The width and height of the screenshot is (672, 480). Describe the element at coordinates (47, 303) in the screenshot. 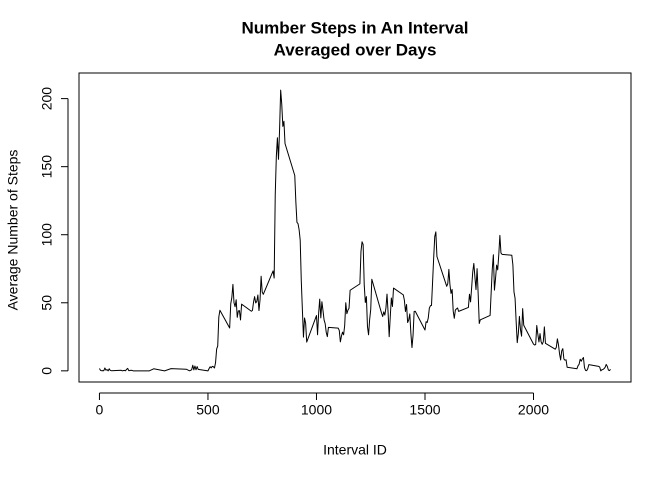

I see `y-tick-label: 50` at that location.